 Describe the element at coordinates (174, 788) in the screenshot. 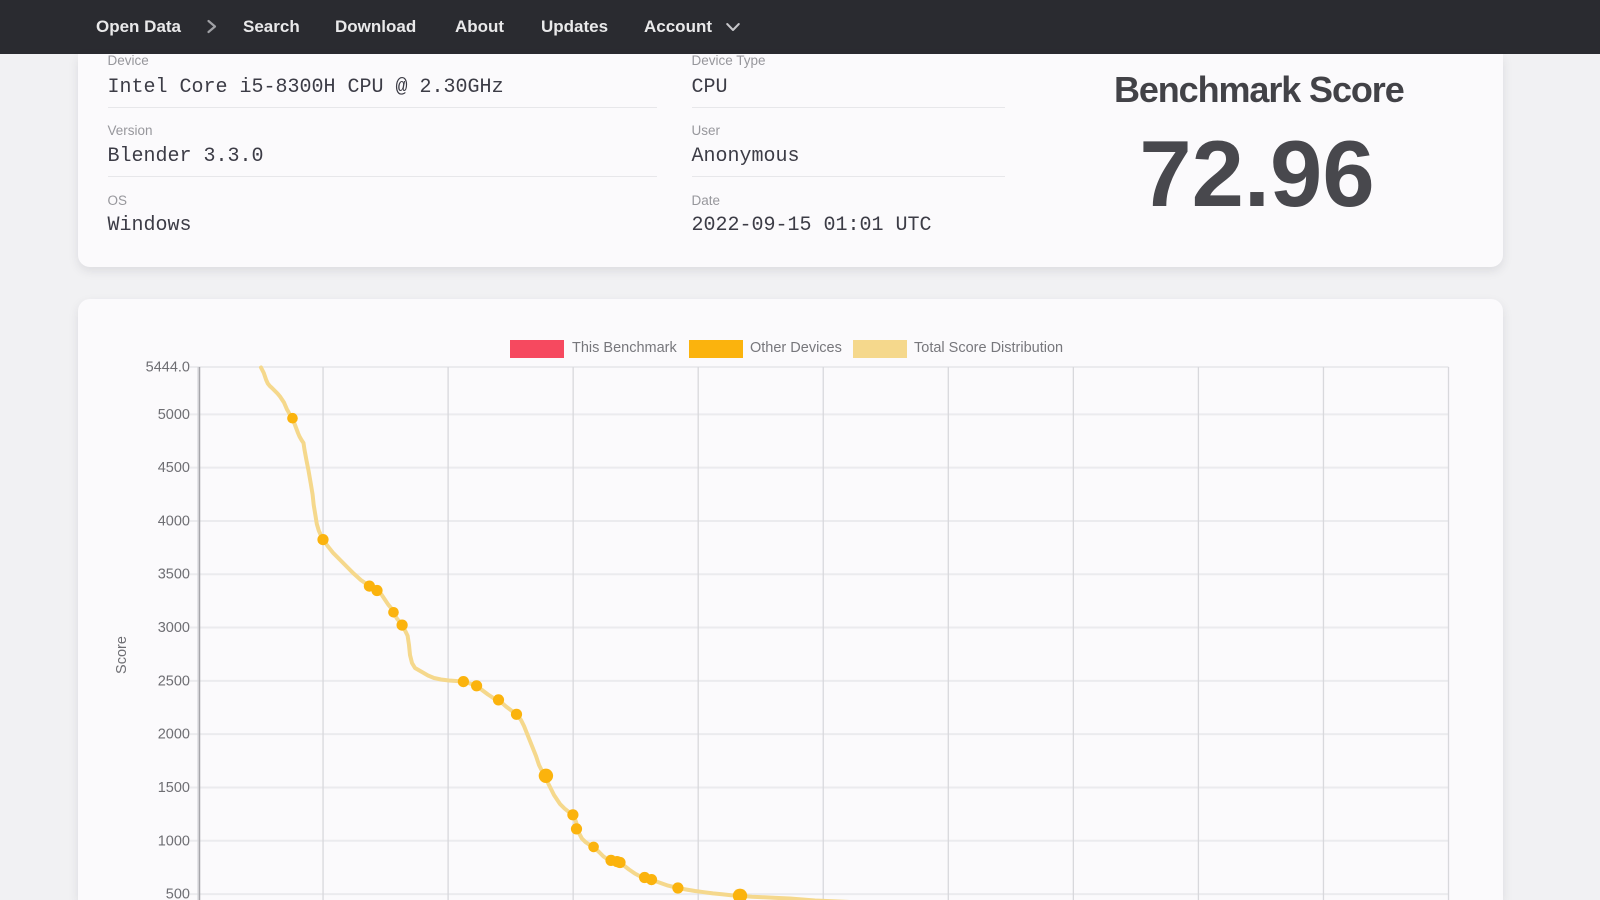

I see `svg-text: 1500` at that location.